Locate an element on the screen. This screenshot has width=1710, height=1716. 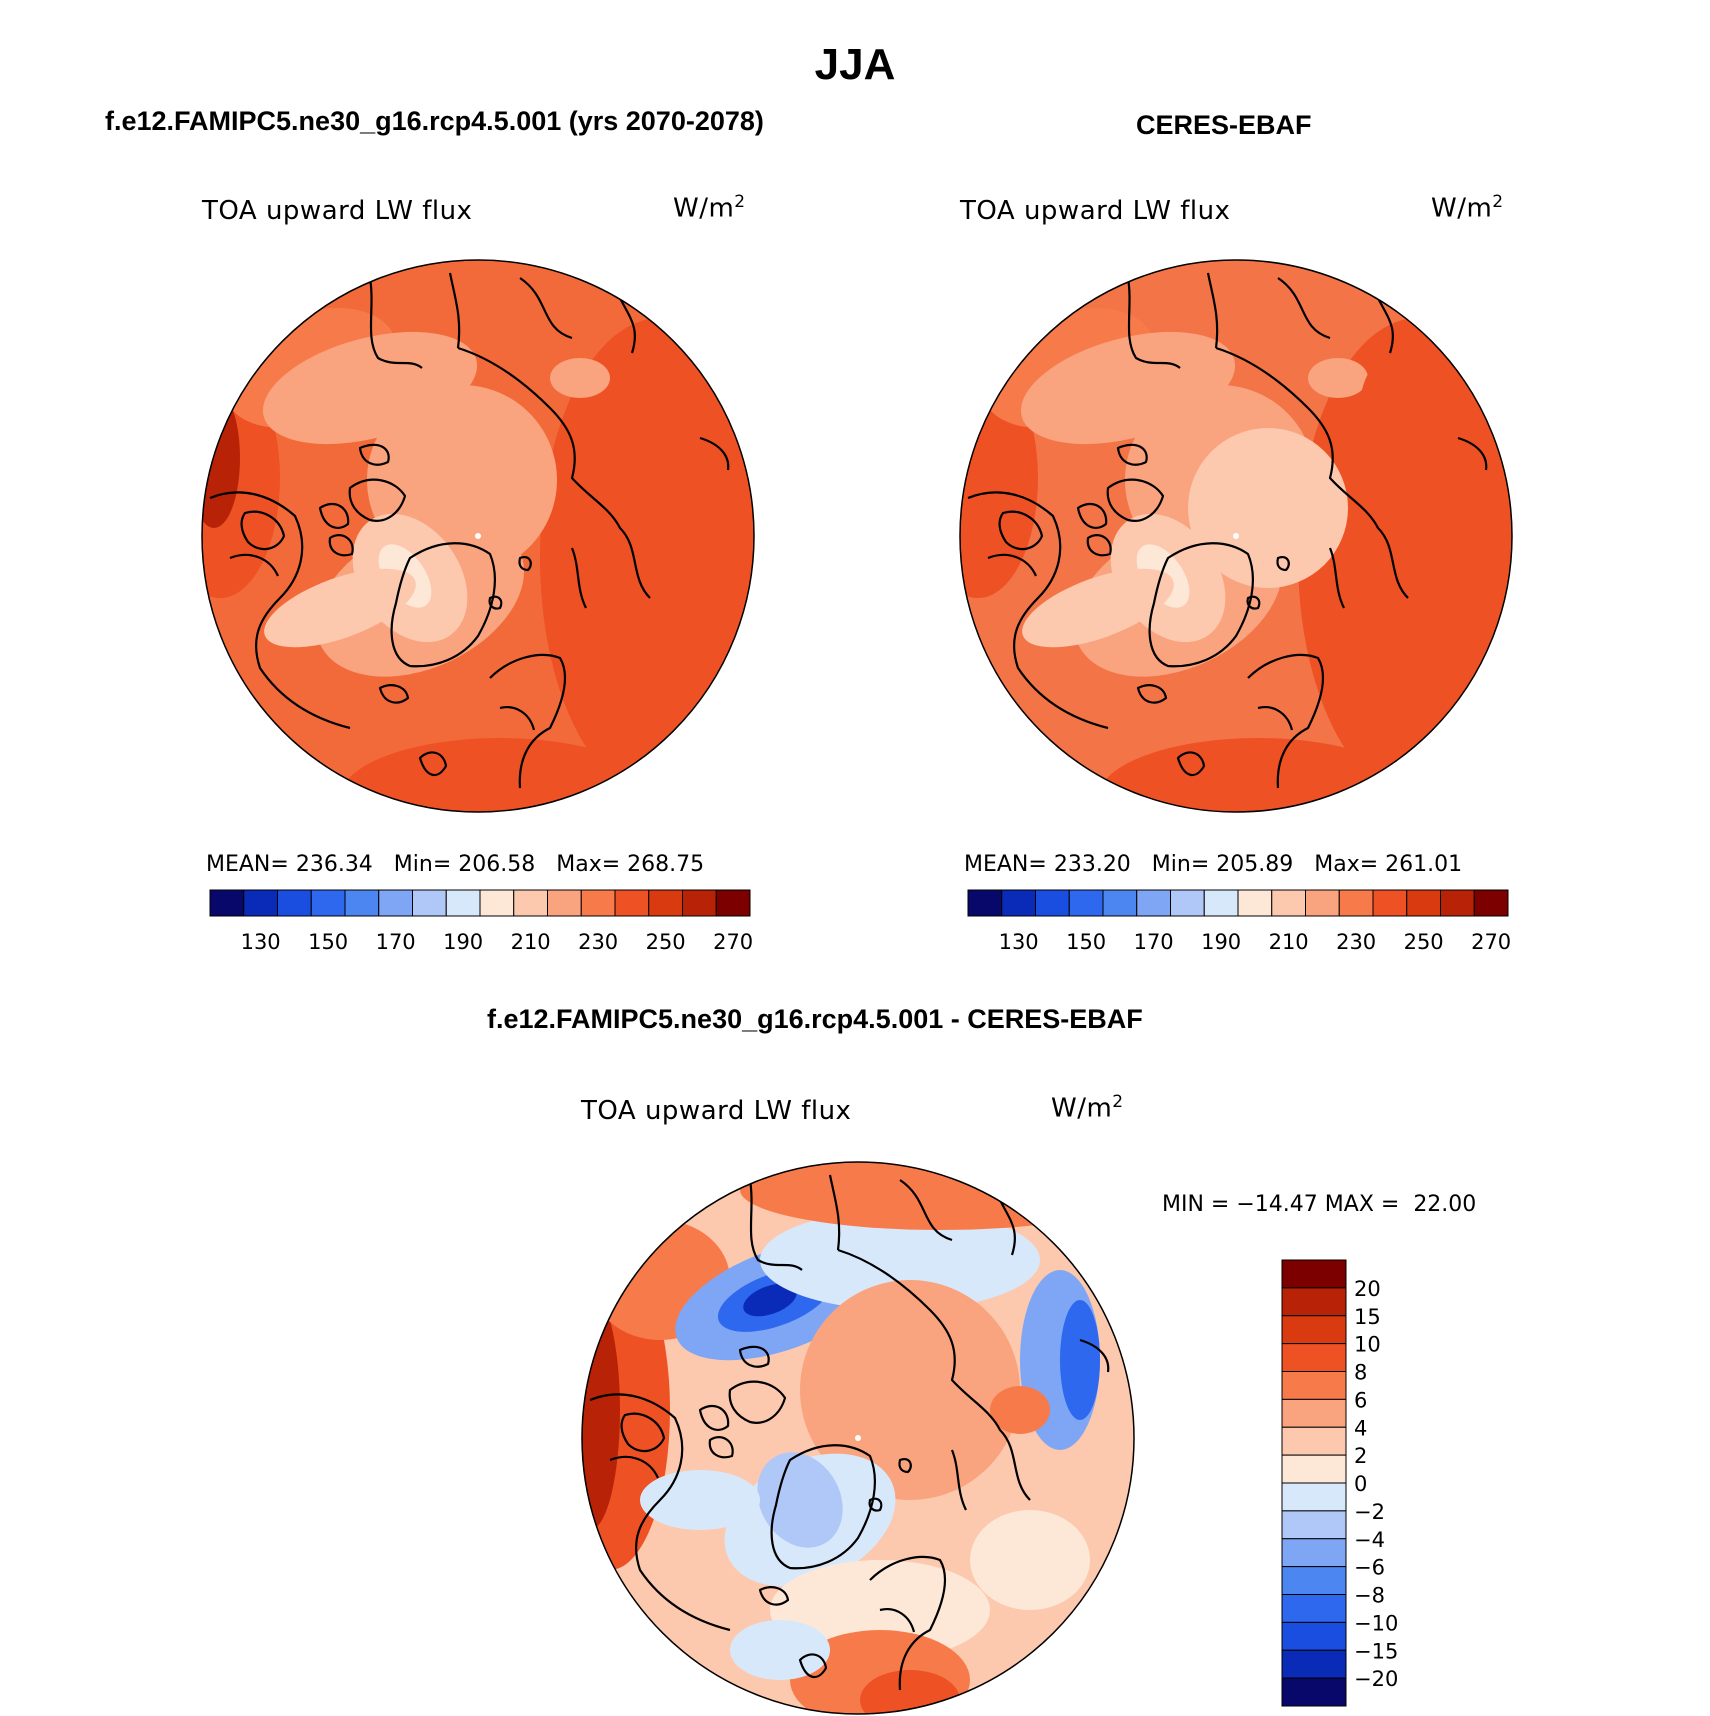
diff-colorbar-tick-label: 10 is located at coordinates (1367, 1345).